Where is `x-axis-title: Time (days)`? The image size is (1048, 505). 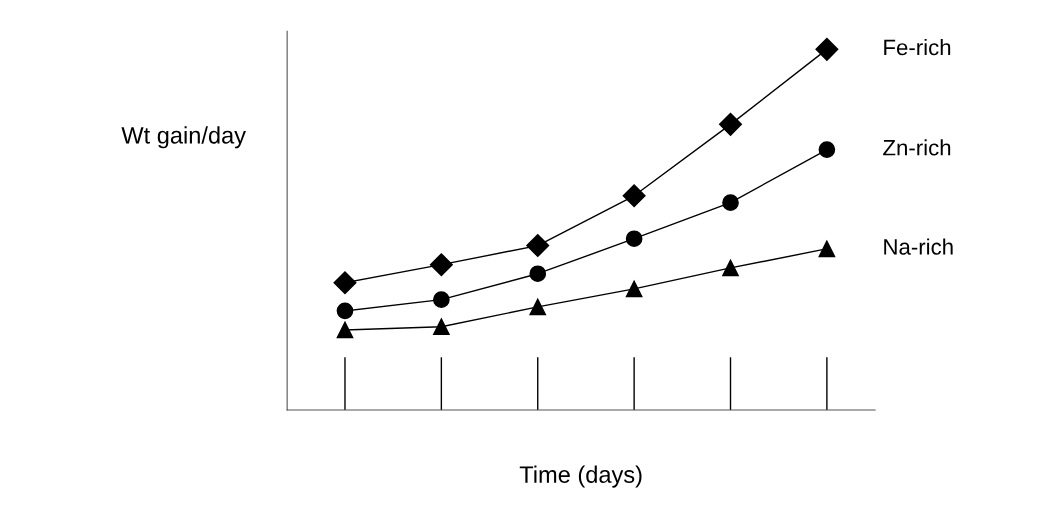
x-axis-title: Time (days) is located at coordinates (580, 476).